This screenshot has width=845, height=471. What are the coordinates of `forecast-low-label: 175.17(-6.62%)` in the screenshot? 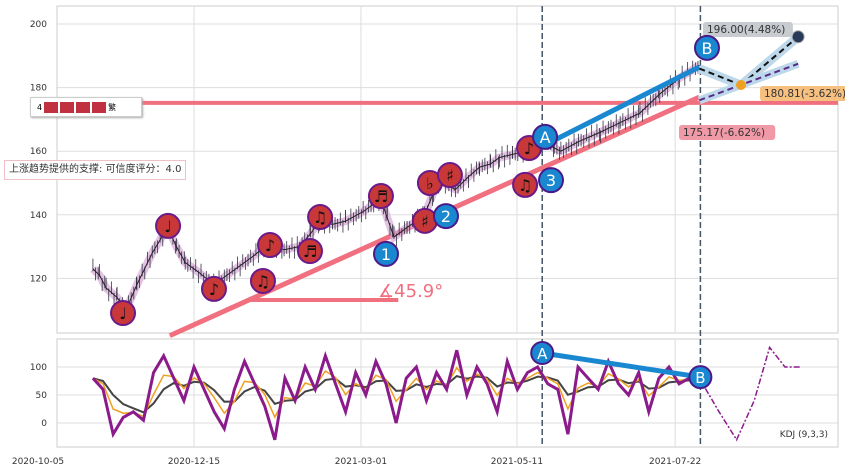 It's located at (724, 133).